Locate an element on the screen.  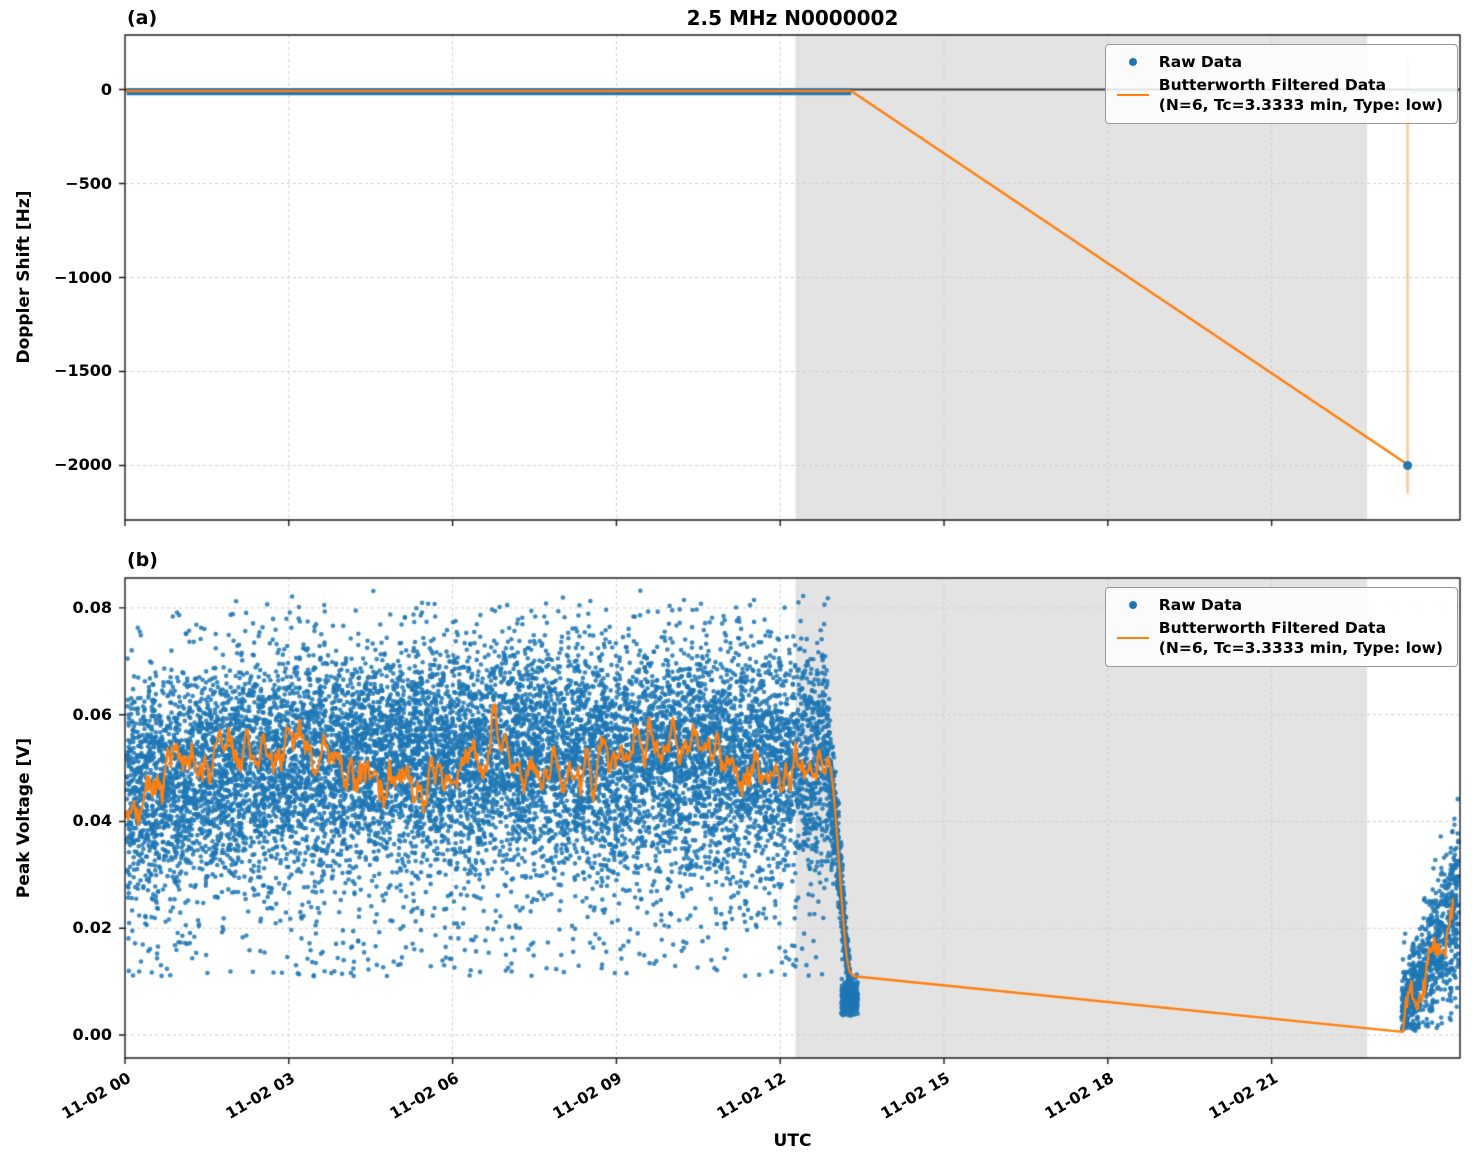
y-tick-label-doppler: −1000 is located at coordinates (83, 277).